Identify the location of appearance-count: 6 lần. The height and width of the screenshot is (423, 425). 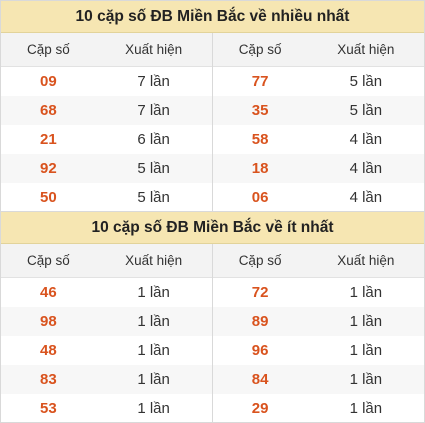
(153, 139).